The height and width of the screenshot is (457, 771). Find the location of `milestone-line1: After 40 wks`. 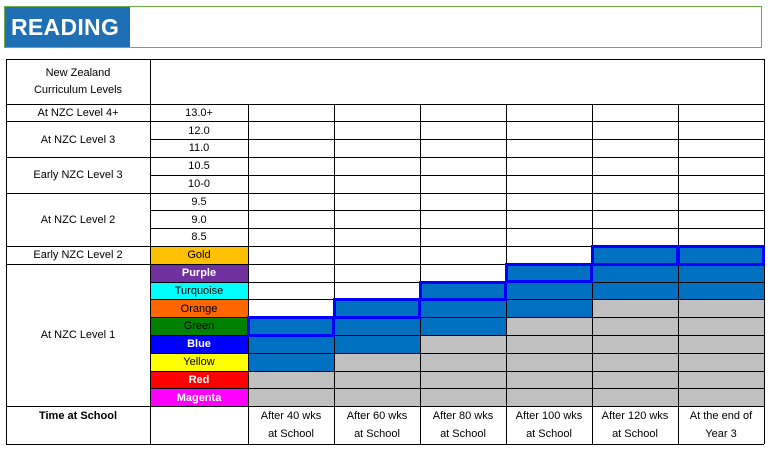

milestone-line1: After 40 wks is located at coordinates (291, 416).